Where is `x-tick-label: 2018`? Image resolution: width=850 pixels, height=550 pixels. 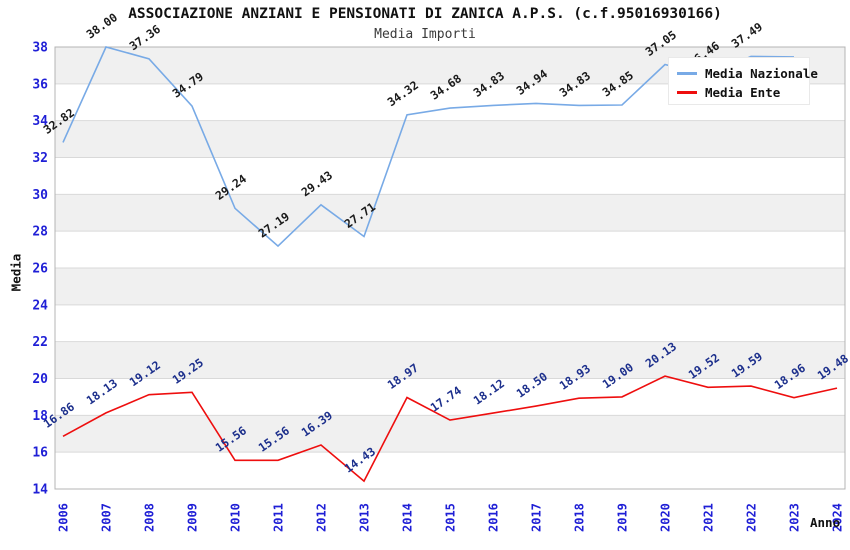
x-tick-label: 2018 is located at coordinates (580, 517).